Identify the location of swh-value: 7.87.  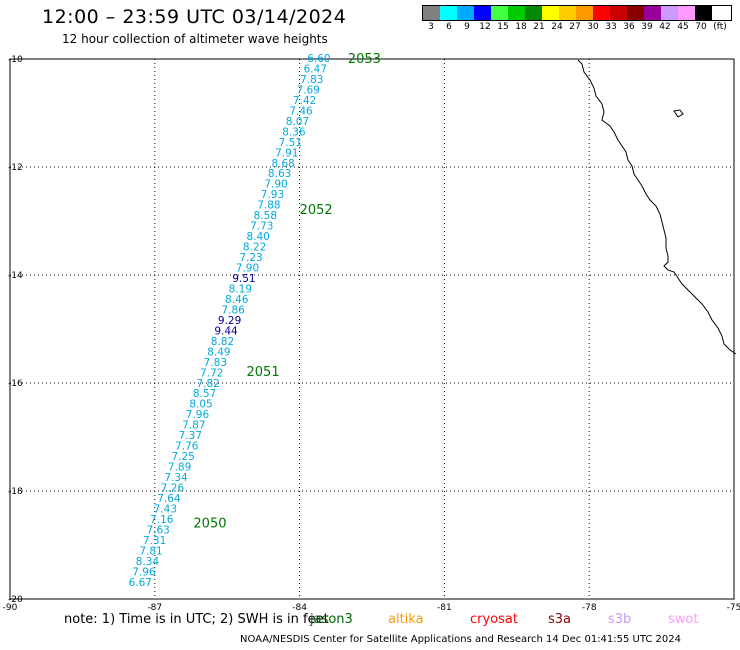
(193, 426).